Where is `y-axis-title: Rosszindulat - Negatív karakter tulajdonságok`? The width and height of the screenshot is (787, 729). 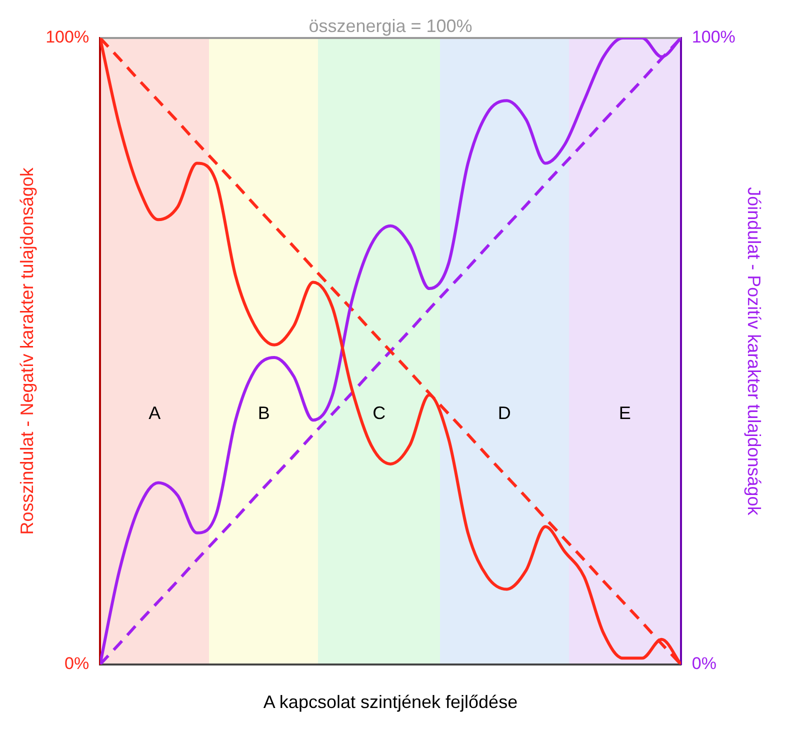 y-axis-title: Rosszindulat - Negatív karakter tulajdonságok is located at coordinates (26, 350).